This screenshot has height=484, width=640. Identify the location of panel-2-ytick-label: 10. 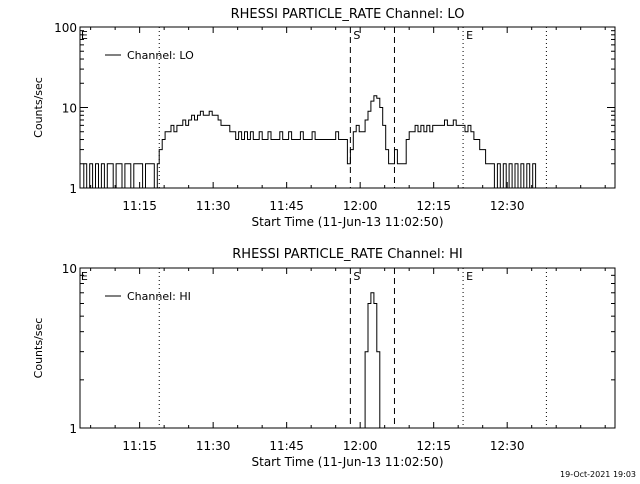
(69, 269).